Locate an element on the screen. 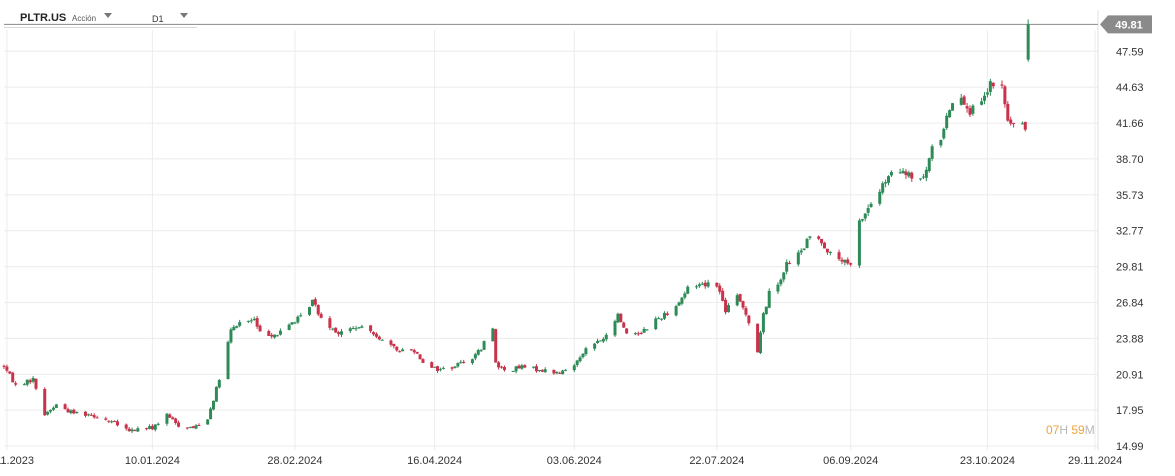 The height and width of the screenshot is (476, 1175). interval-selector: D1 is located at coordinates (158, 19).